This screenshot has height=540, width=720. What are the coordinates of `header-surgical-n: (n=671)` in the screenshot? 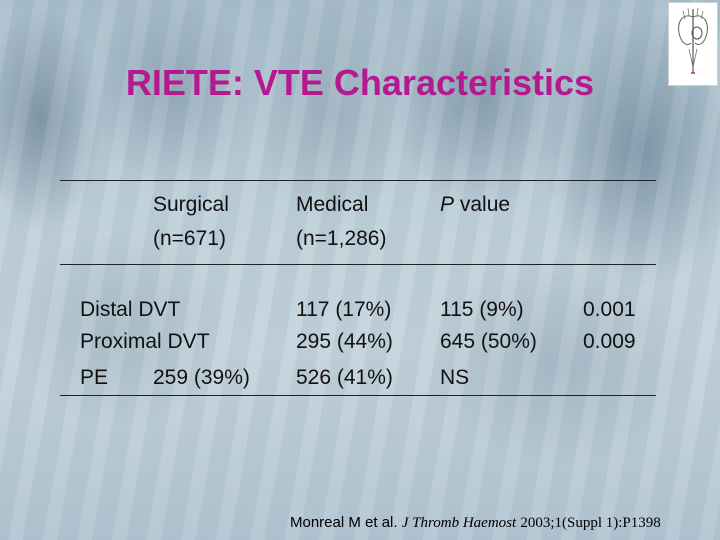 It's located at (189, 238).